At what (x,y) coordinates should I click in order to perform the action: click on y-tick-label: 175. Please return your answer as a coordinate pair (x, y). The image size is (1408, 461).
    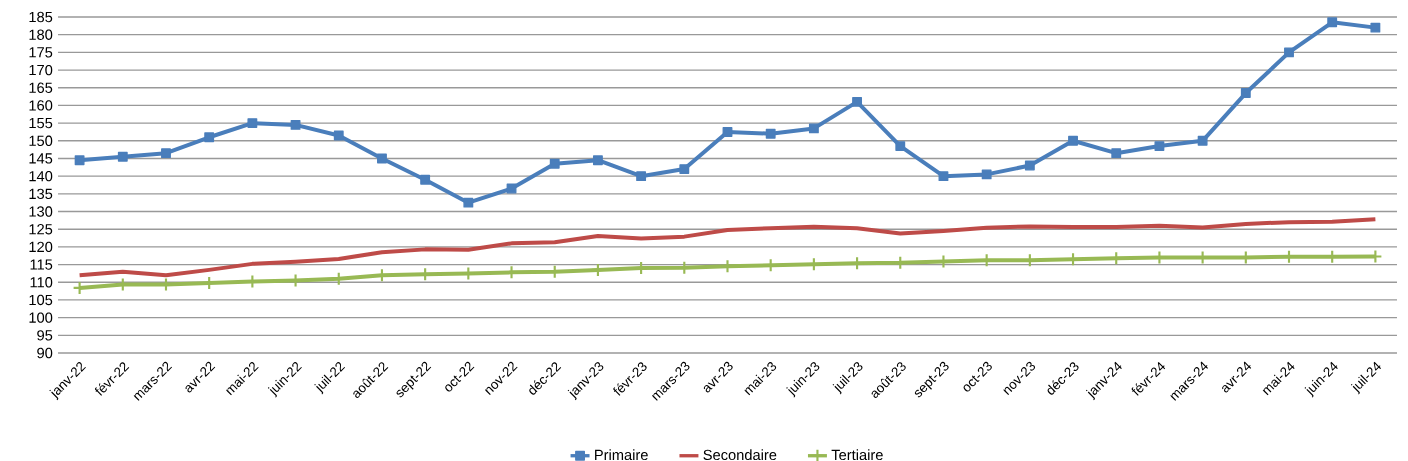
    Looking at the image, I should click on (41, 52).